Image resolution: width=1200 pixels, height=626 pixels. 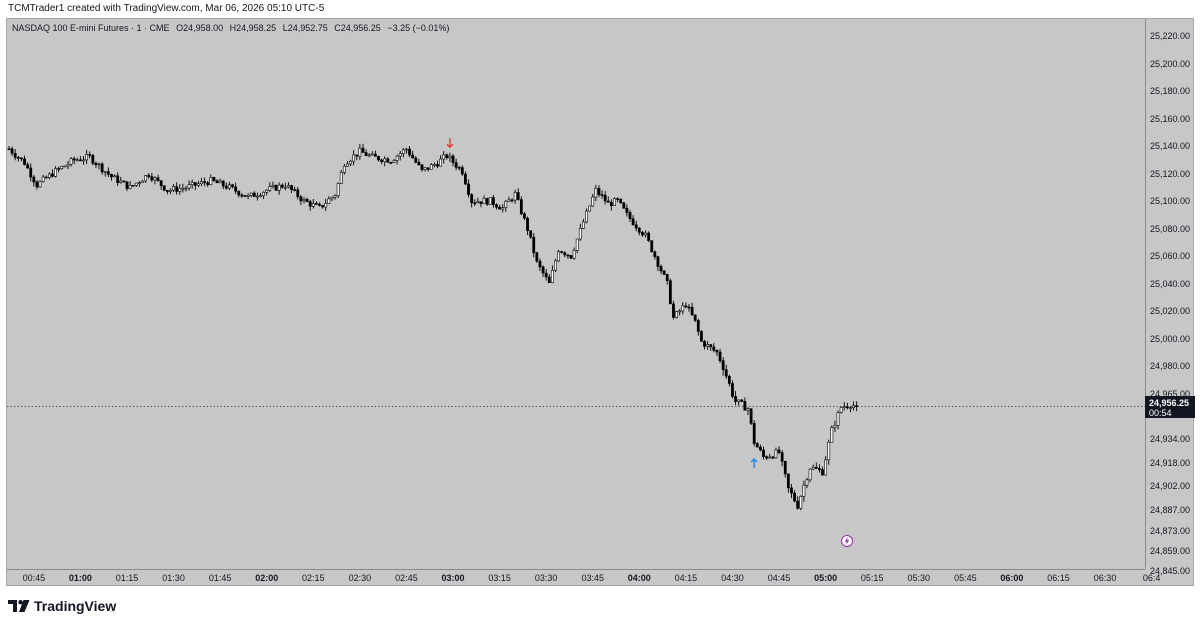 I want to click on lightning-icon, so click(x=847, y=541).